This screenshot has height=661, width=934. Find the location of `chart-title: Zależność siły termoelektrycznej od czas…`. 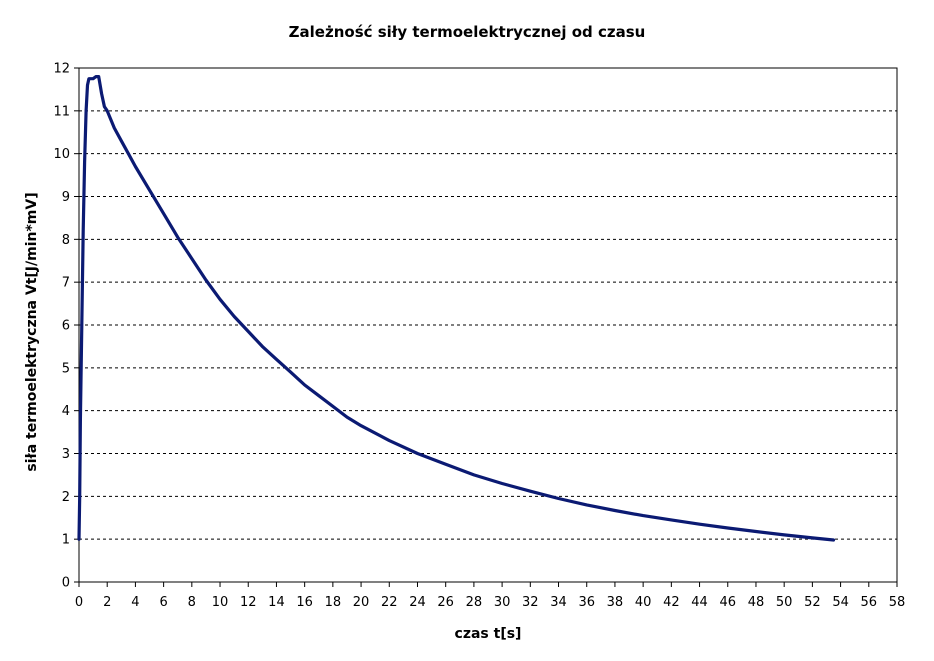

chart-title: Zależność siły termoelektrycznej od czas… is located at coordinates (467, 32).